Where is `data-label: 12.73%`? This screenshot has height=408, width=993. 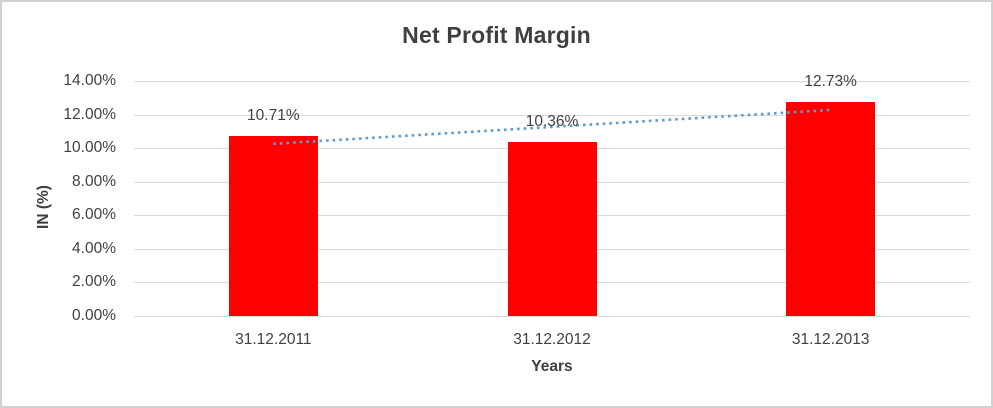 data-label: 12.73% is located at coordinates (830, 82).